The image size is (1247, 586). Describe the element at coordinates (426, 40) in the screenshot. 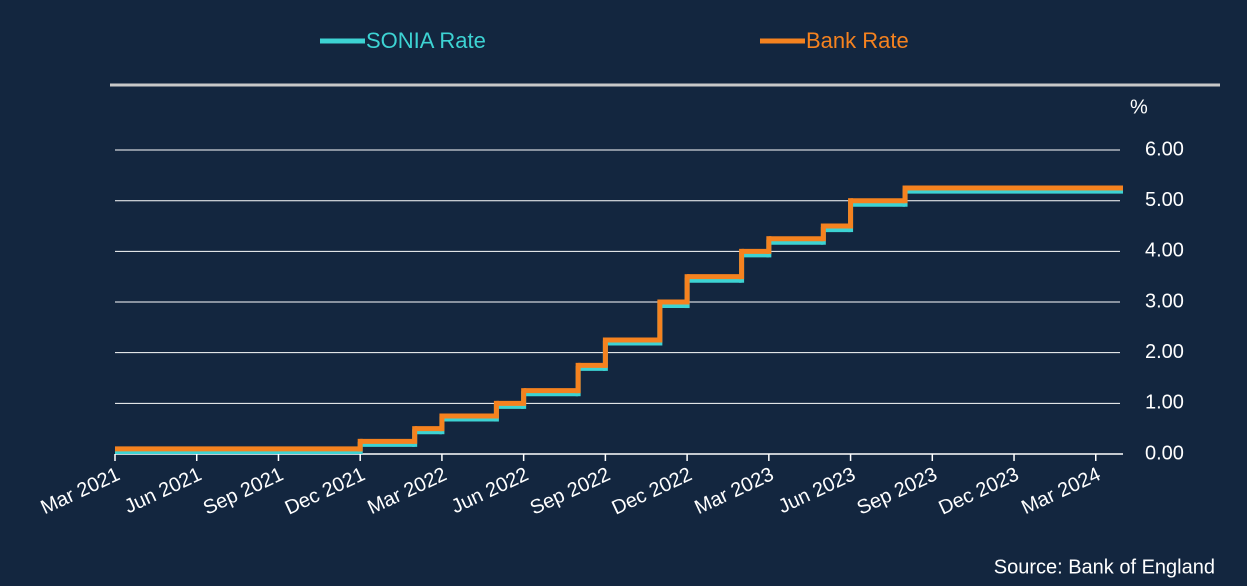

I see `legend-label: SONIA Rate` at that location.